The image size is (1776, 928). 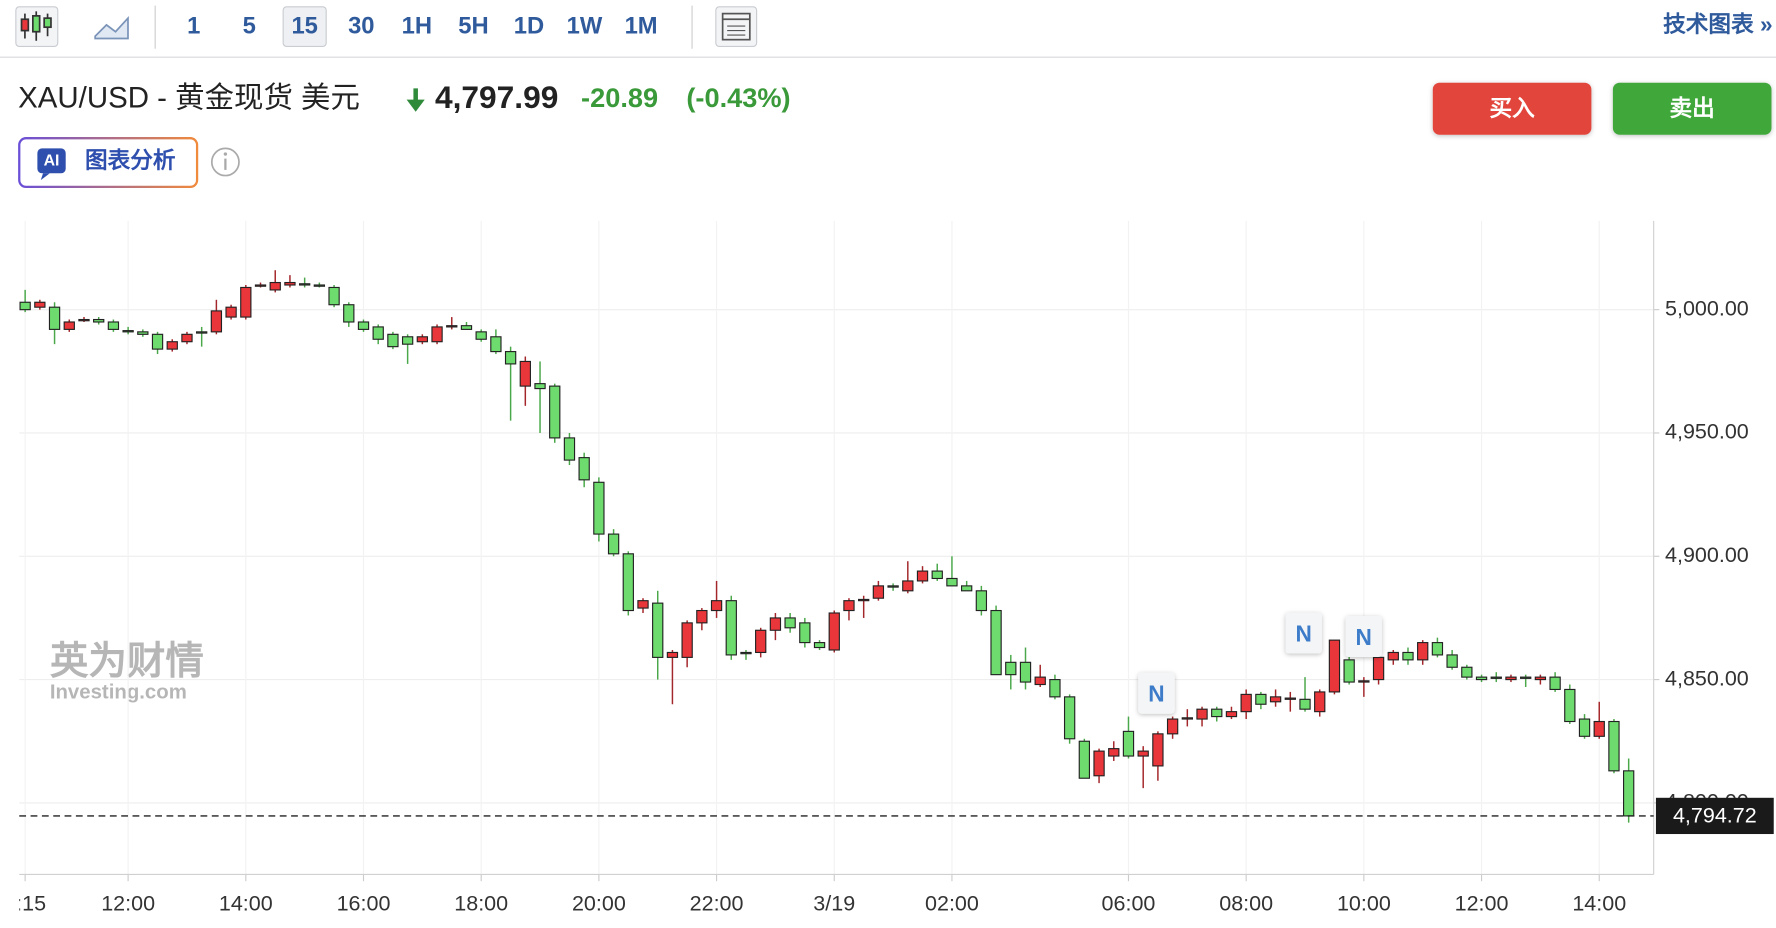 I want to click on sell-button: 卖出, so click(x=1692, y=108).